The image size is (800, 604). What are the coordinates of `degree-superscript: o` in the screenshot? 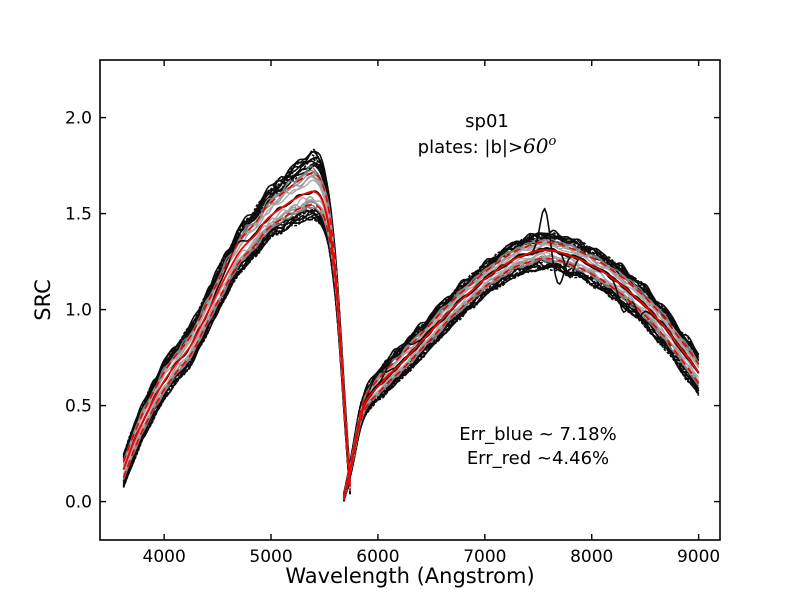 It's located at (553, 141).